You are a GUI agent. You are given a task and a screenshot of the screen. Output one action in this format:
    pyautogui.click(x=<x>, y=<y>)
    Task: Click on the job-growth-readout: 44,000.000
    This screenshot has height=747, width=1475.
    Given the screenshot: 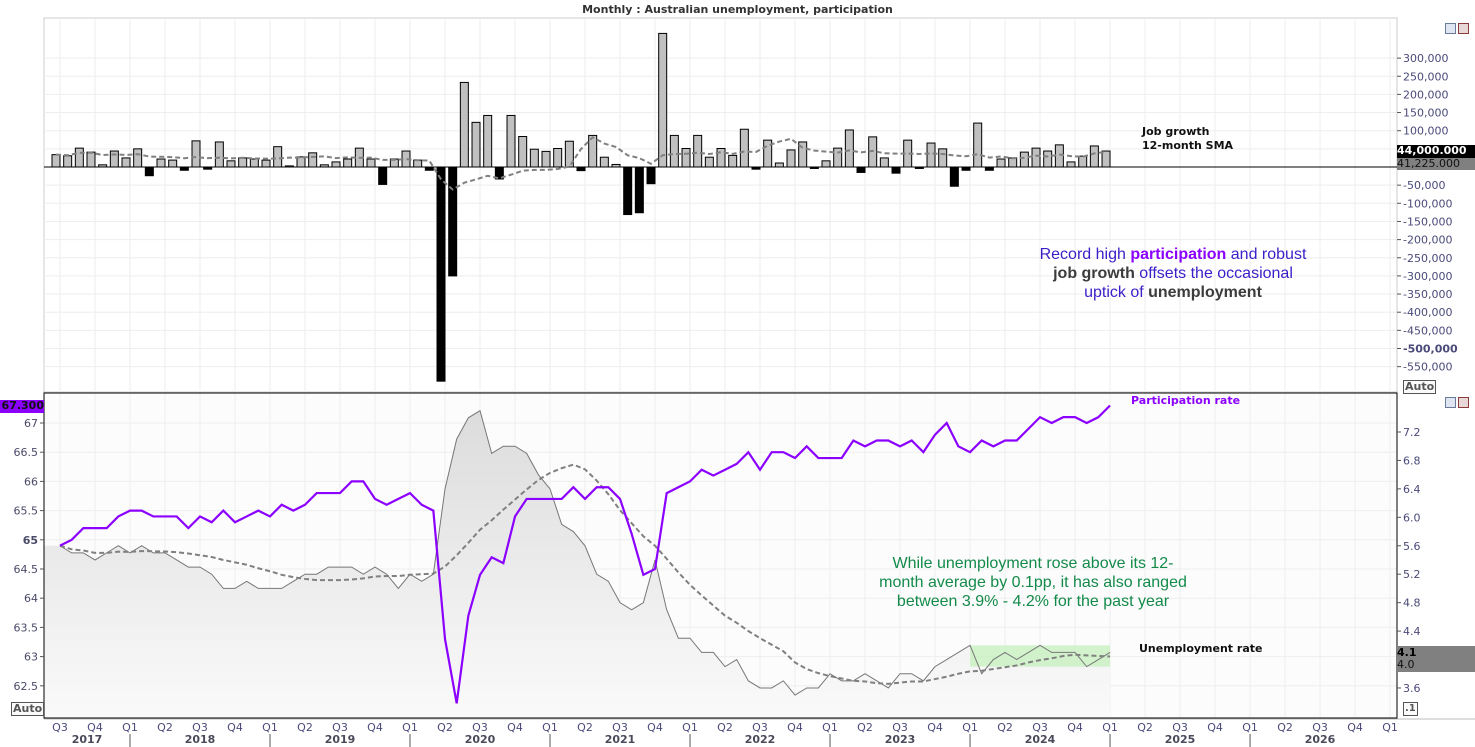 What is the action you would take?
    pyautogui.click(x=1436, y=151)
    